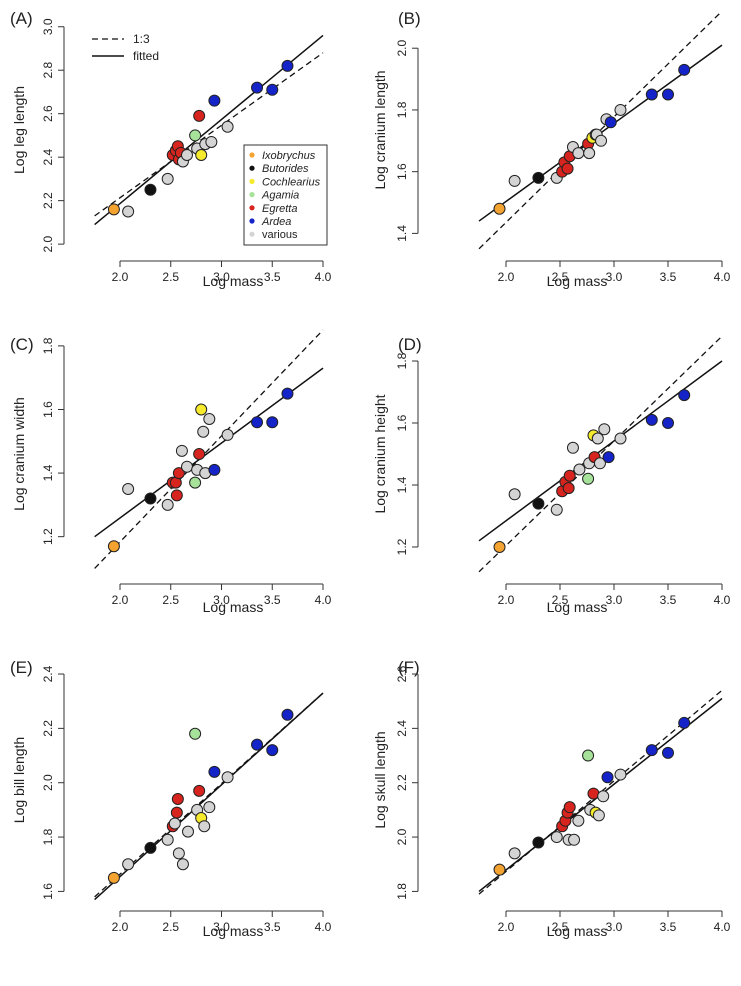  I want to click on legend-swatch-agamia, so click(252, 195).